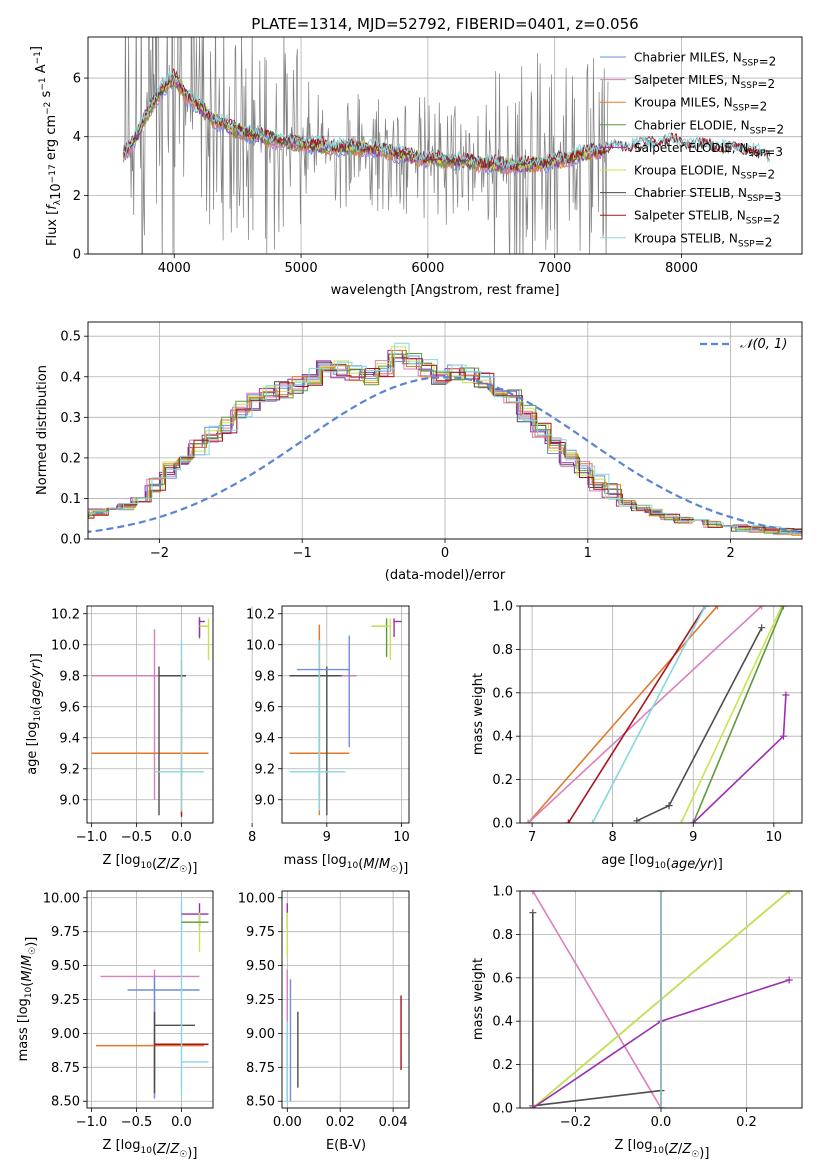 Image resolution: width=819 pixels, height=1170 pixels. What do you see at coordinates (161, 864) in the screenshot?
I see `label-part: Z` at bounding box center [161, 864].